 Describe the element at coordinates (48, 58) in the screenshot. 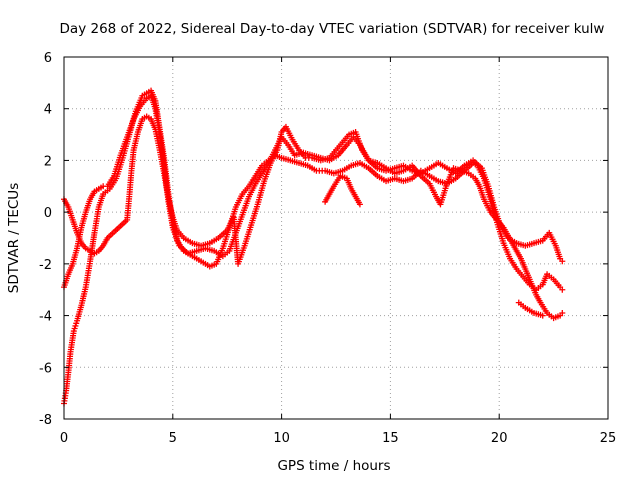

I see `y-tick-label: 6` at that location.